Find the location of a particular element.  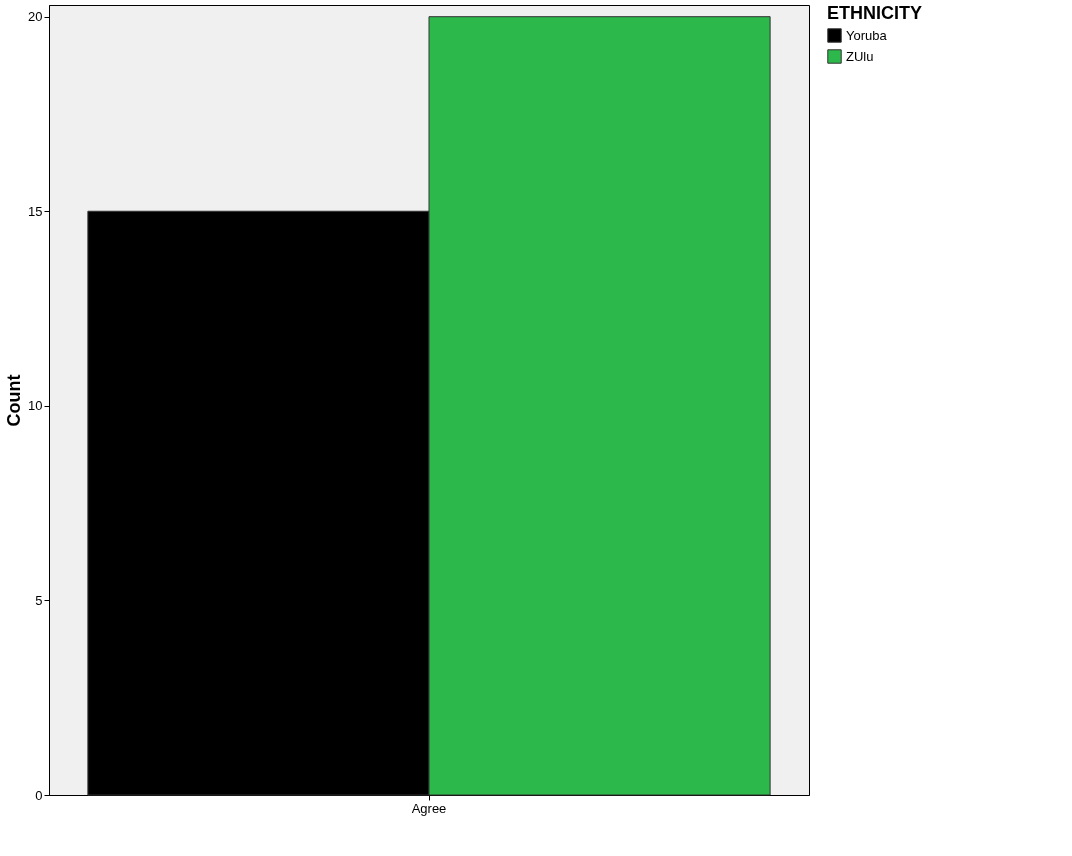

legend-label: Yoruba is located at coordinates (867, 35).